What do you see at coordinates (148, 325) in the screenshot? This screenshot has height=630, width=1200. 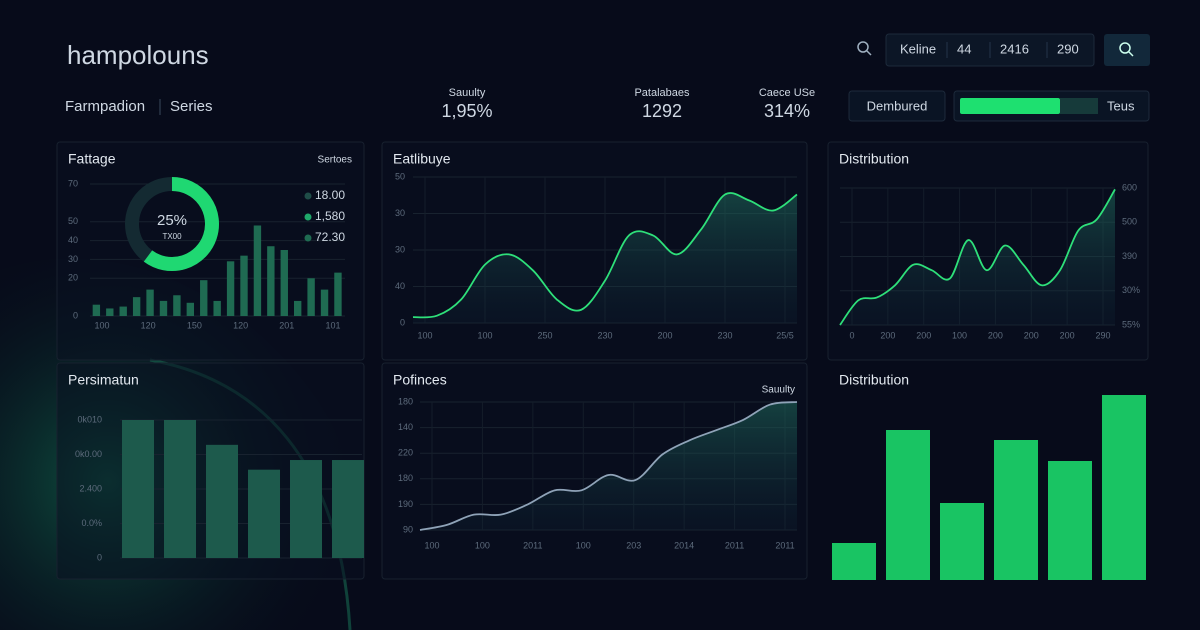 I see `x-tick-label: 120` at bounding box center [148, 325].